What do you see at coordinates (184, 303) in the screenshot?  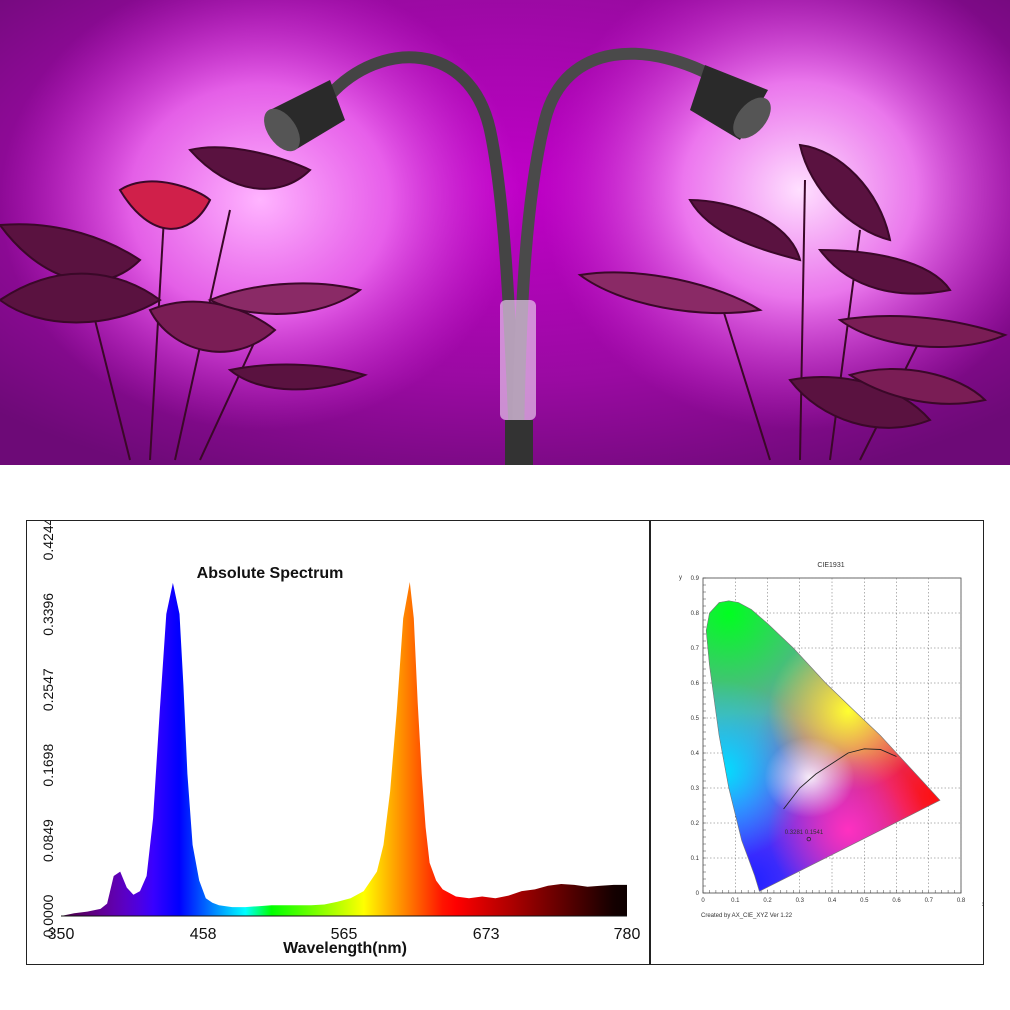 I see `left-plant` at bounding box center [184, 303].